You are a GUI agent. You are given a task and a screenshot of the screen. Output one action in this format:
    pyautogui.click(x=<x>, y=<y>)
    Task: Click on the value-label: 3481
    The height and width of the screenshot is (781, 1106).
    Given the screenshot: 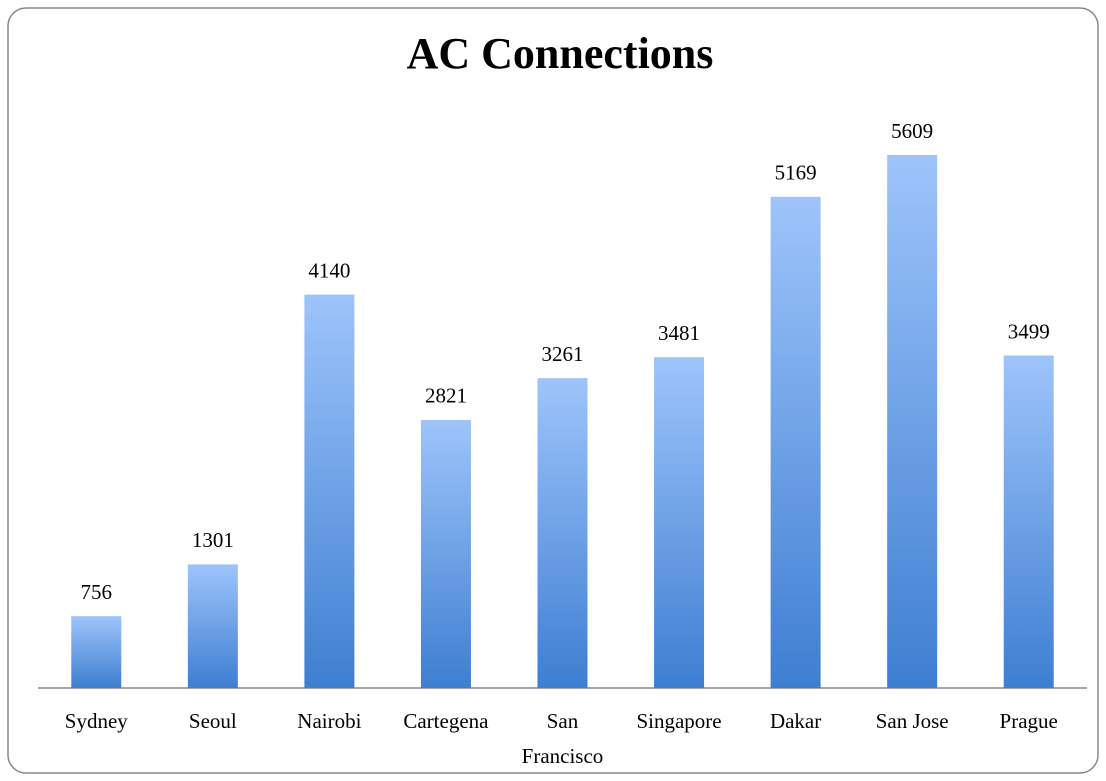 What is the action you would take?
    pyautogui.click(x=679, y=333)
    